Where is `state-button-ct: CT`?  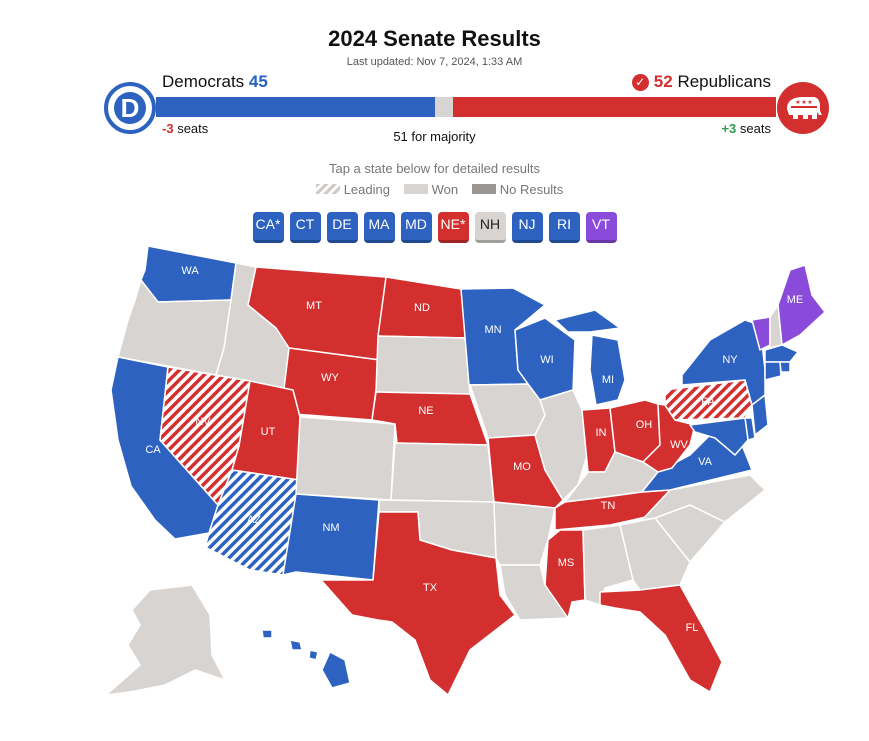 state-button-ct: CT is located at coordinates (305, 227).